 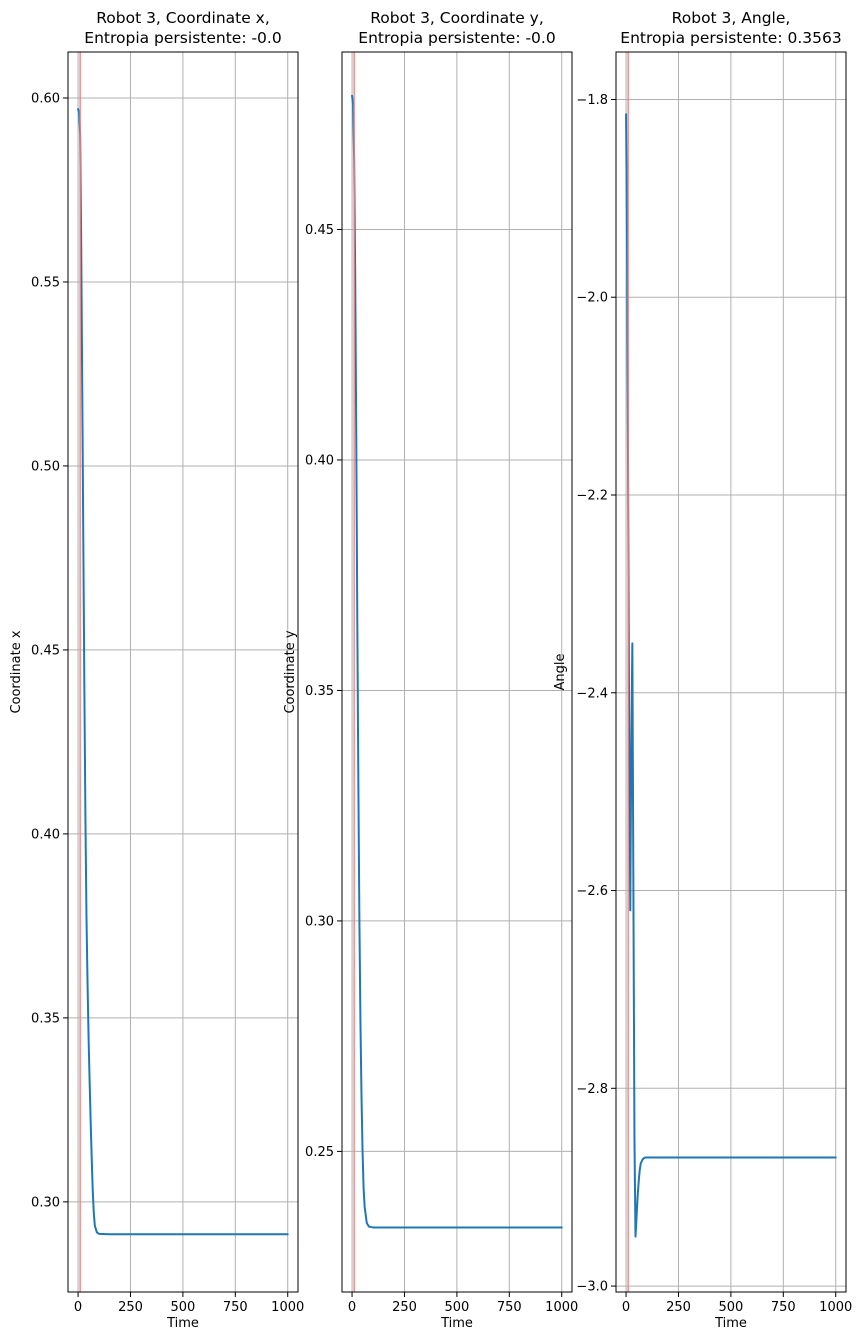 I want to click on chart-3-xtick-label-4: 1000, so click(x=835, y=1307).